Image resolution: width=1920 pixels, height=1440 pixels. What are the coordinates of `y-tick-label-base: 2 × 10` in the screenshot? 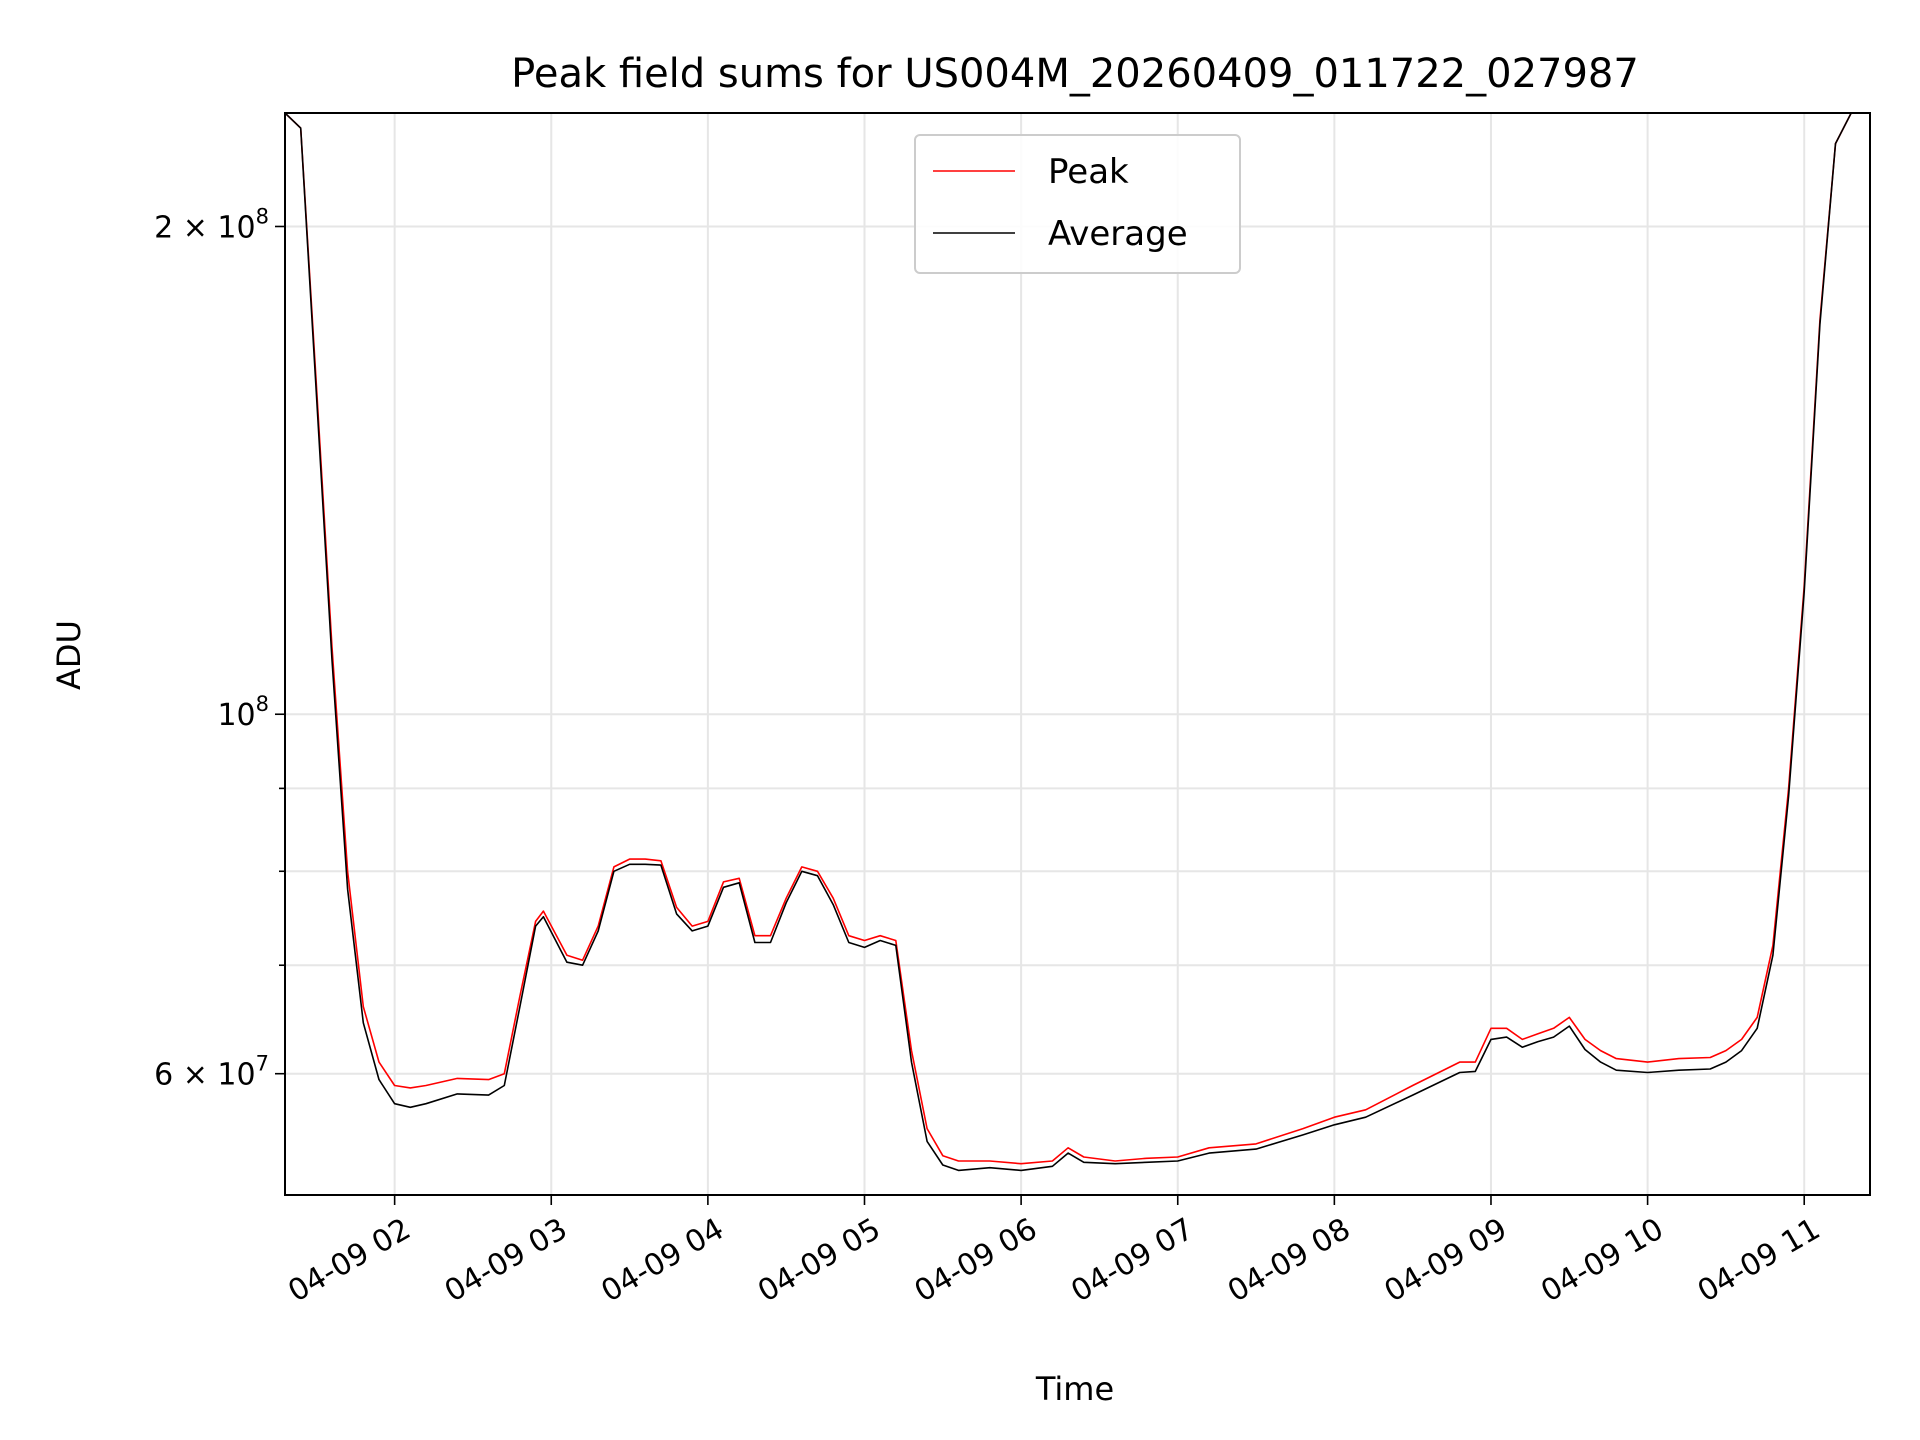 It's located at (204, 227).